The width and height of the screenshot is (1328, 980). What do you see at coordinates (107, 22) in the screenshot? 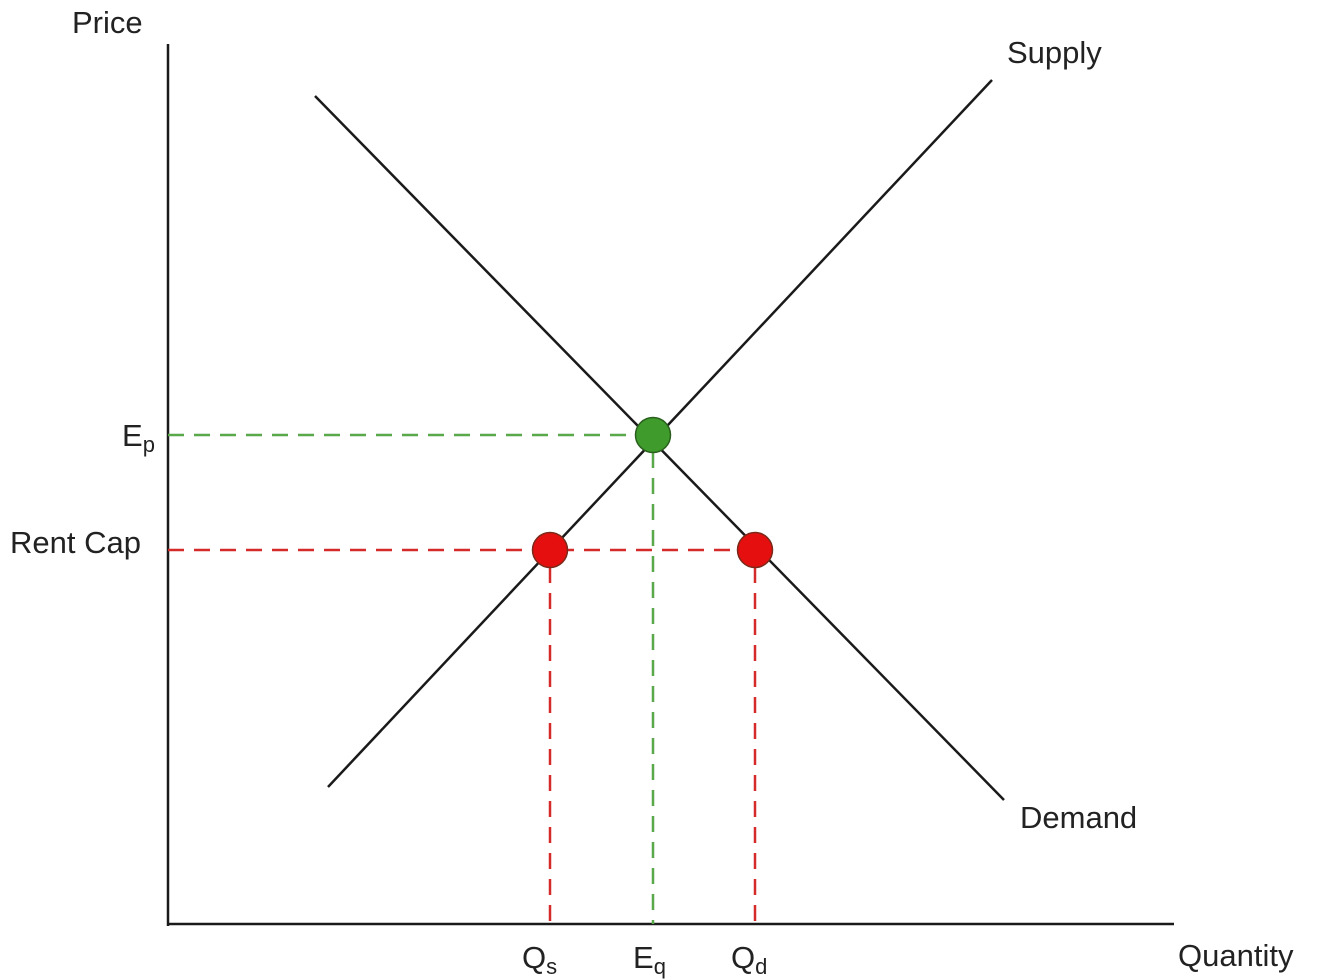
I see `y-axis-label: Price` at bounding box center [107, 22].